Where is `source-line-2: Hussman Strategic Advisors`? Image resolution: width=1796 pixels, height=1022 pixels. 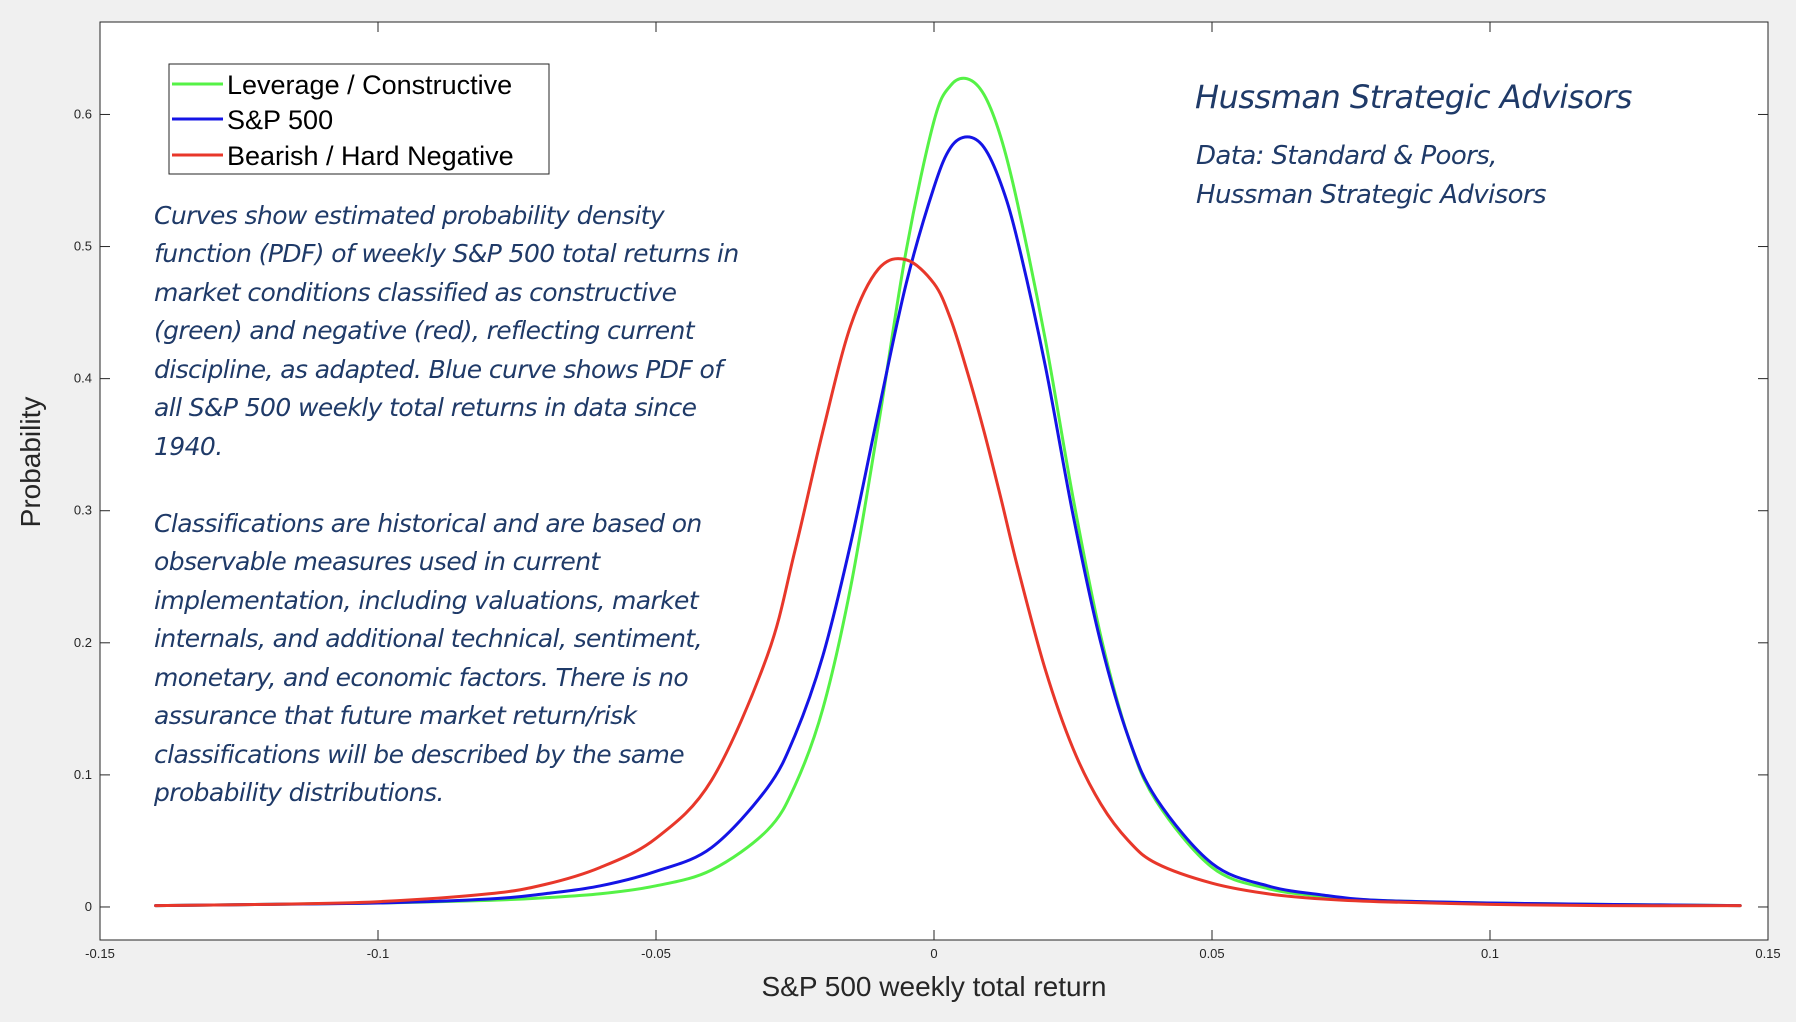 source-line-2: Hussman Strategic Advisors is located at coordinates (1371, 195).